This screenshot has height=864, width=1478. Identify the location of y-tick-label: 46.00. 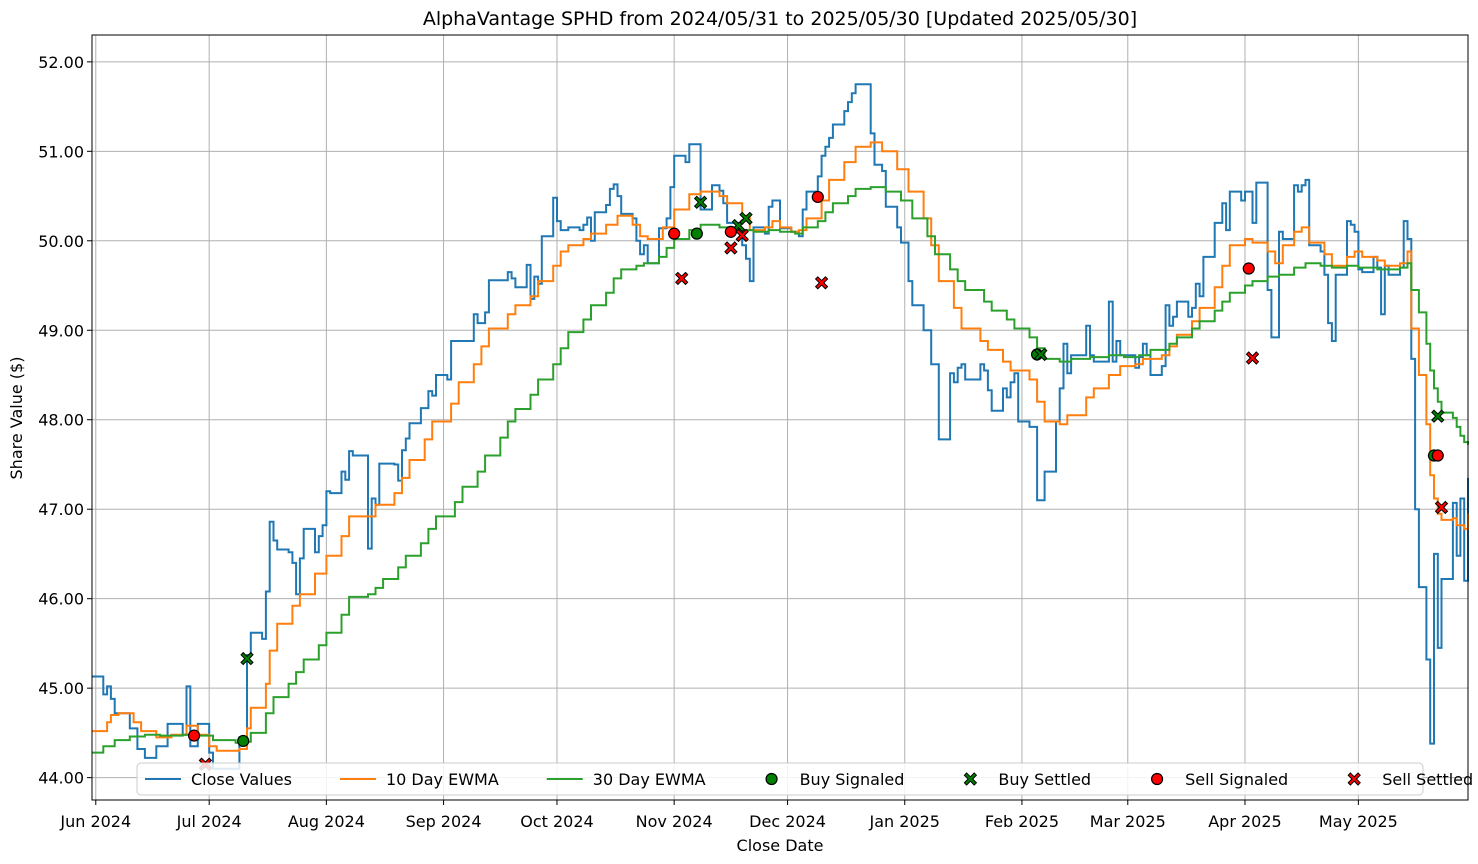
(61, 599).